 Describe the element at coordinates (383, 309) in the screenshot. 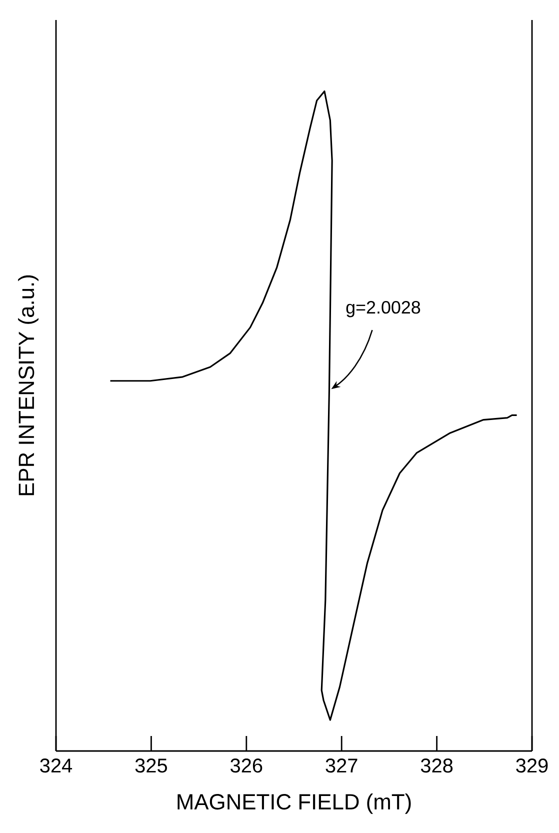

I see `annotation: g=2.0028` at that location.